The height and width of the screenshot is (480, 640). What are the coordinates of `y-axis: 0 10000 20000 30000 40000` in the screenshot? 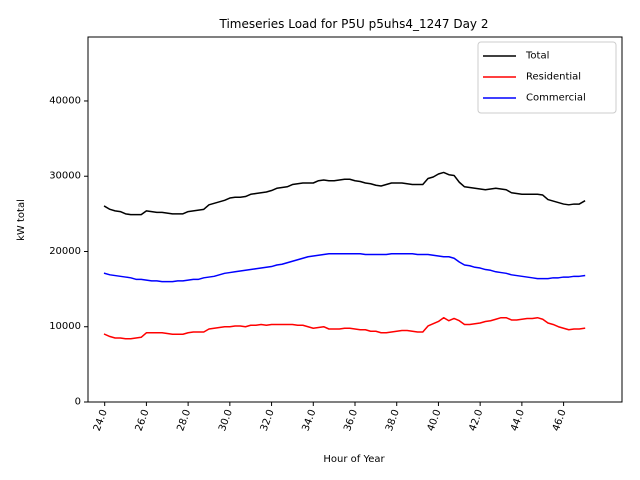 It's located at (68, 251).